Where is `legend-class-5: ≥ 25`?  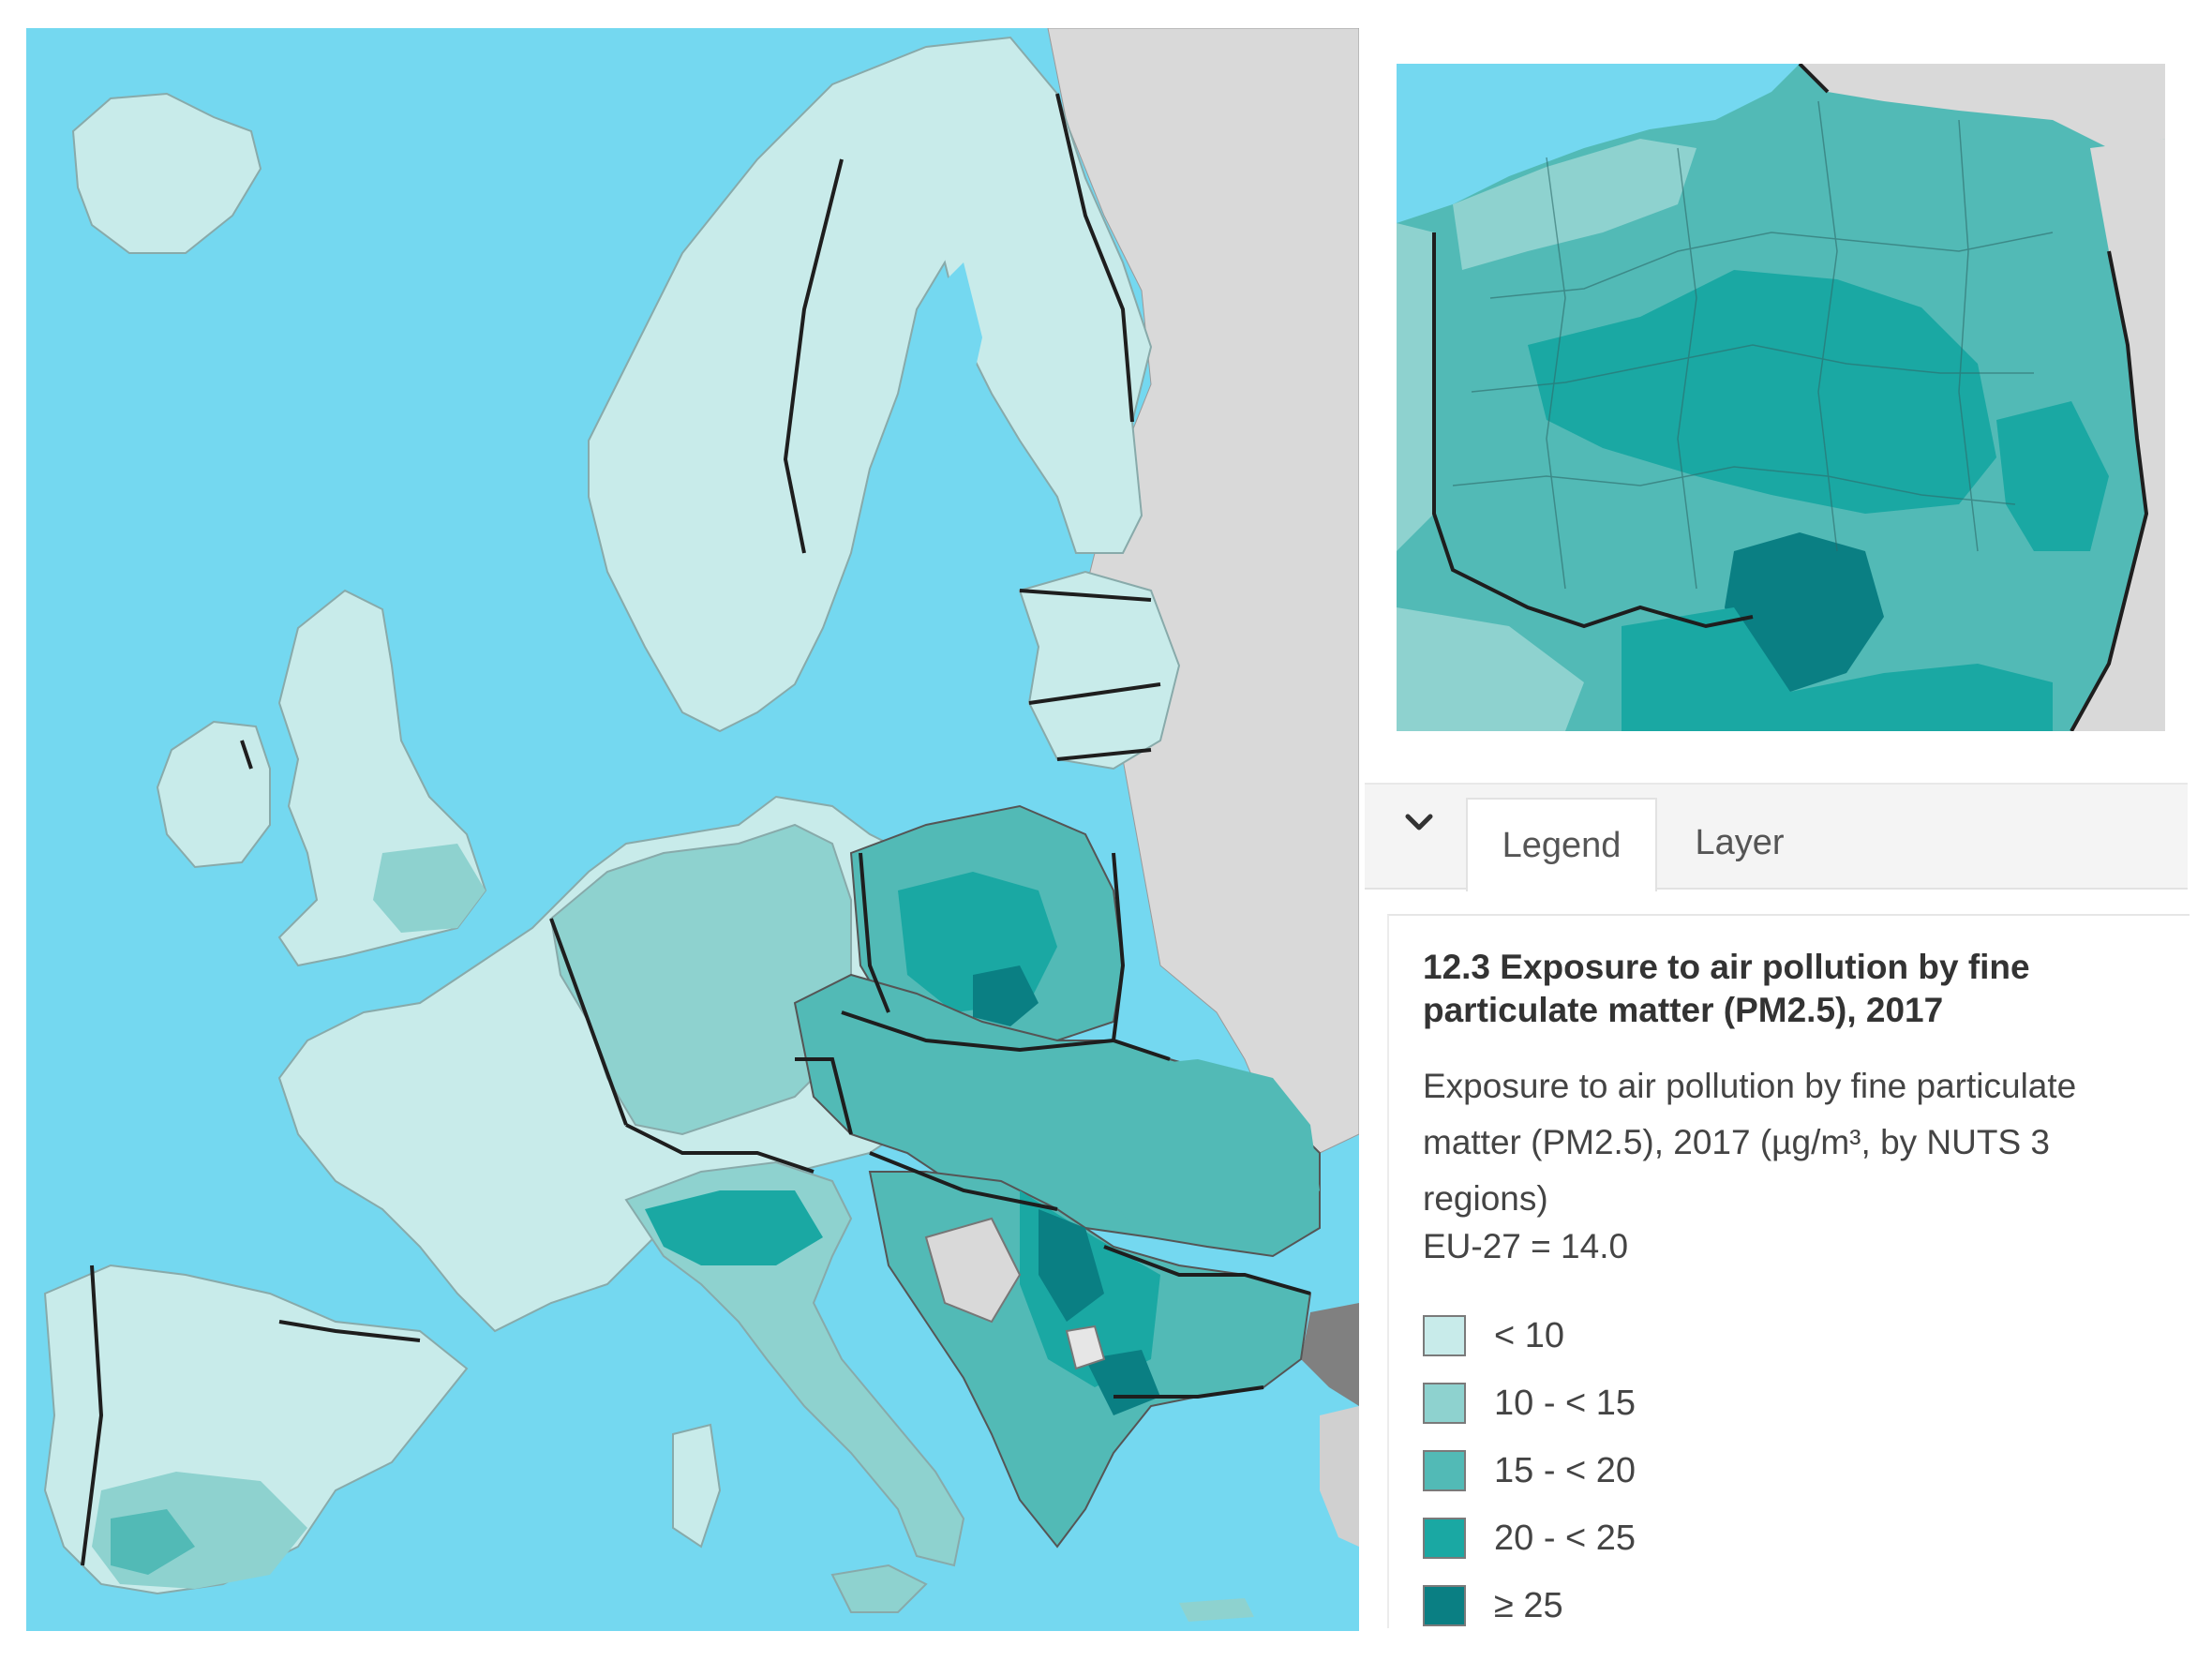 legend-class-5: ≥ 25 is located at coordinates (1529, 1606).